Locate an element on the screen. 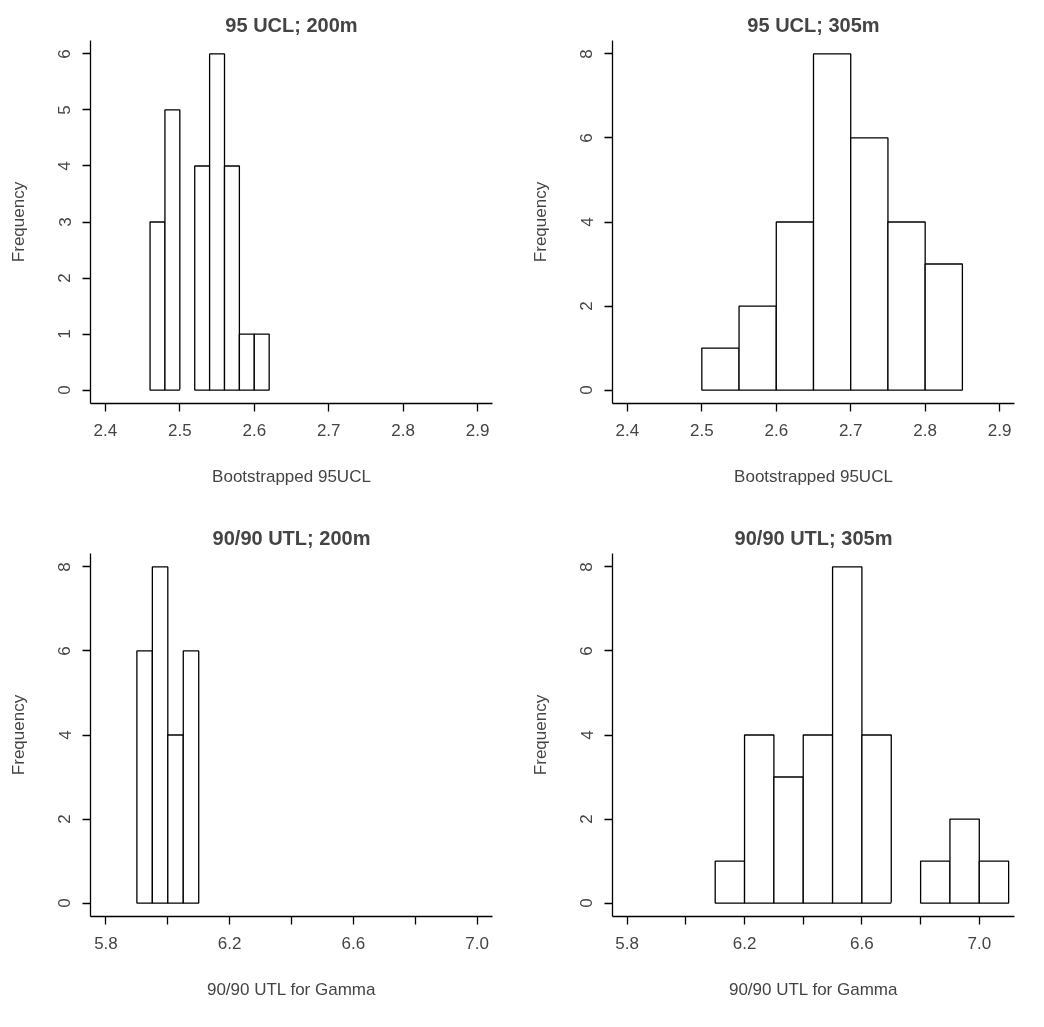 This screenshot has width=1044, height=1027. chart-title: 90/90 UTL; 200m is located at coordinates (291, 537).